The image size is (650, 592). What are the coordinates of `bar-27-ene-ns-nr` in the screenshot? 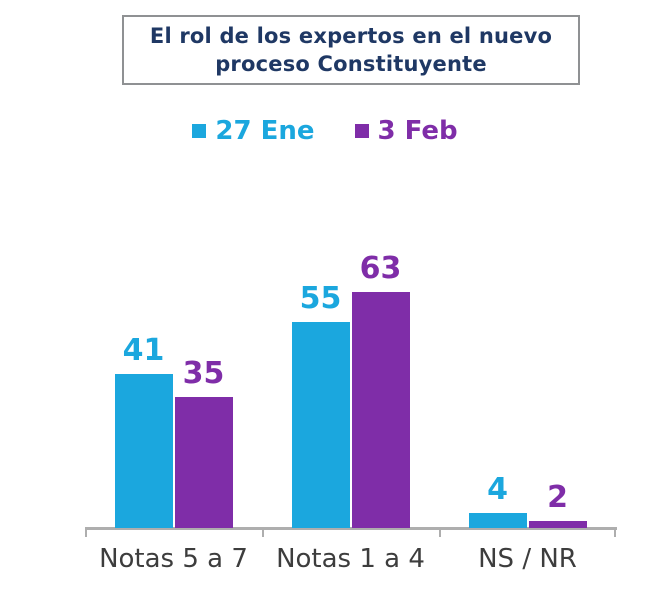 It's located at (497, 520).